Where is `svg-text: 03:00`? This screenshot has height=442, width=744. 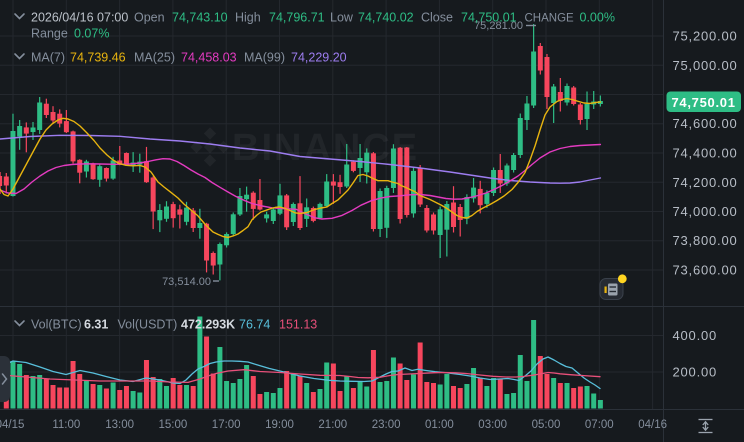 svg-text: 03:00 is located at coordinates (492, 425).